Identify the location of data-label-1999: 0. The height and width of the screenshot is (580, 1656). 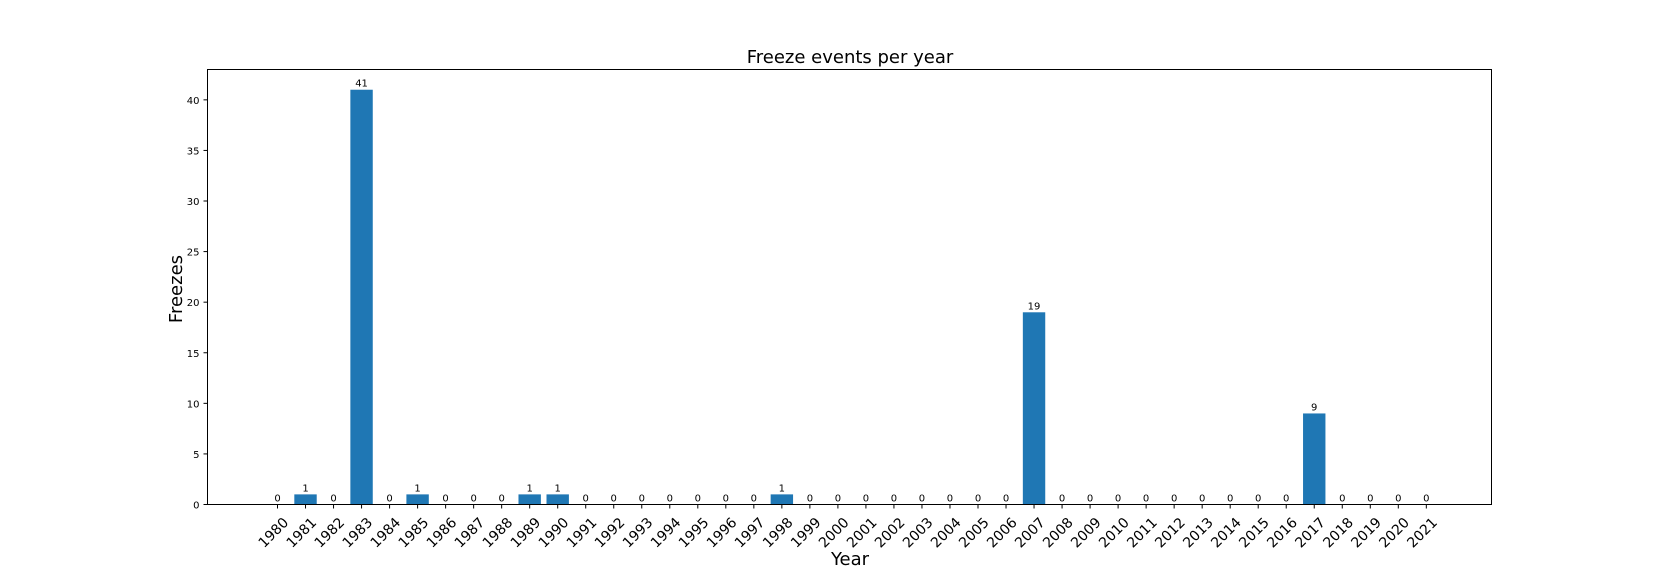
(810, 499).